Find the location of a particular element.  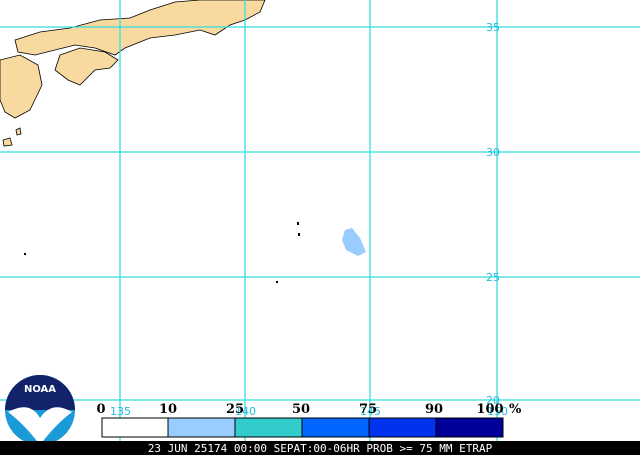

footer-bar is located at coordinates (320, 448).